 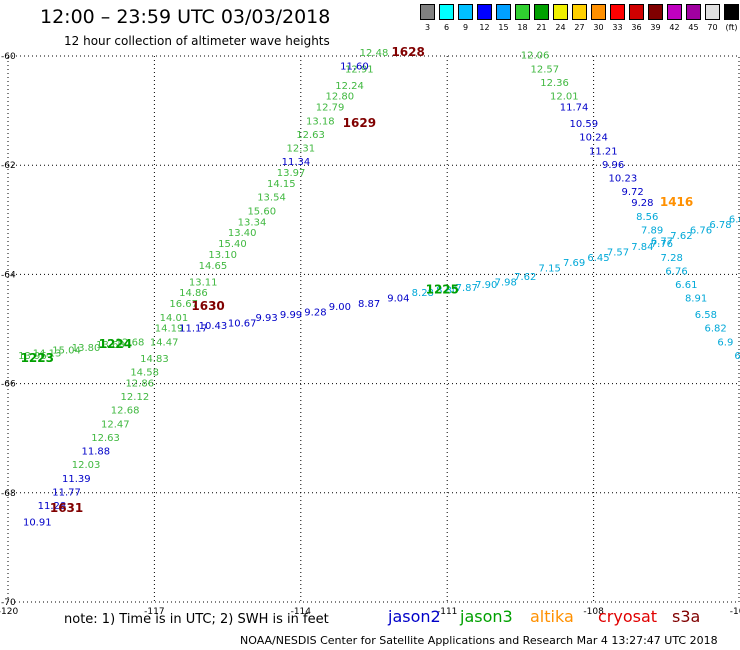 I want to click on y-tick-label: -66, so click(x=8, y=385).